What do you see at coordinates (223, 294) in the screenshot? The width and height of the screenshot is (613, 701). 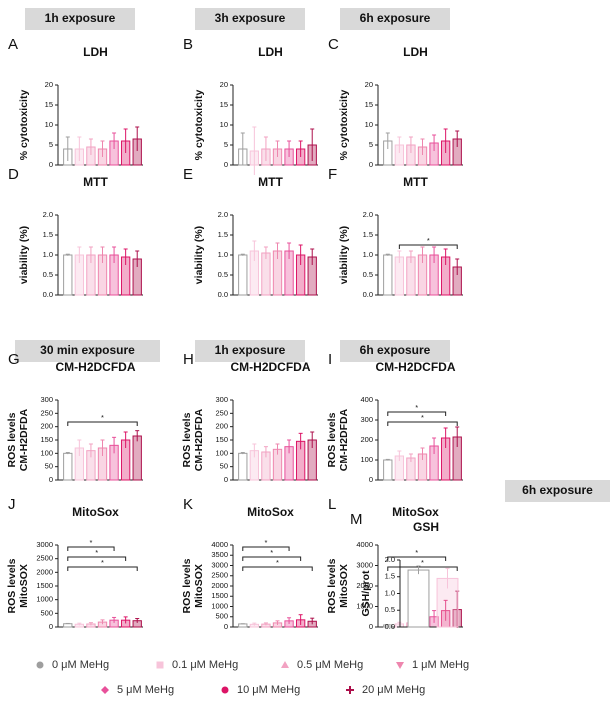 I see `y-tick-label: 0.0` at bounding box center [223, 294].